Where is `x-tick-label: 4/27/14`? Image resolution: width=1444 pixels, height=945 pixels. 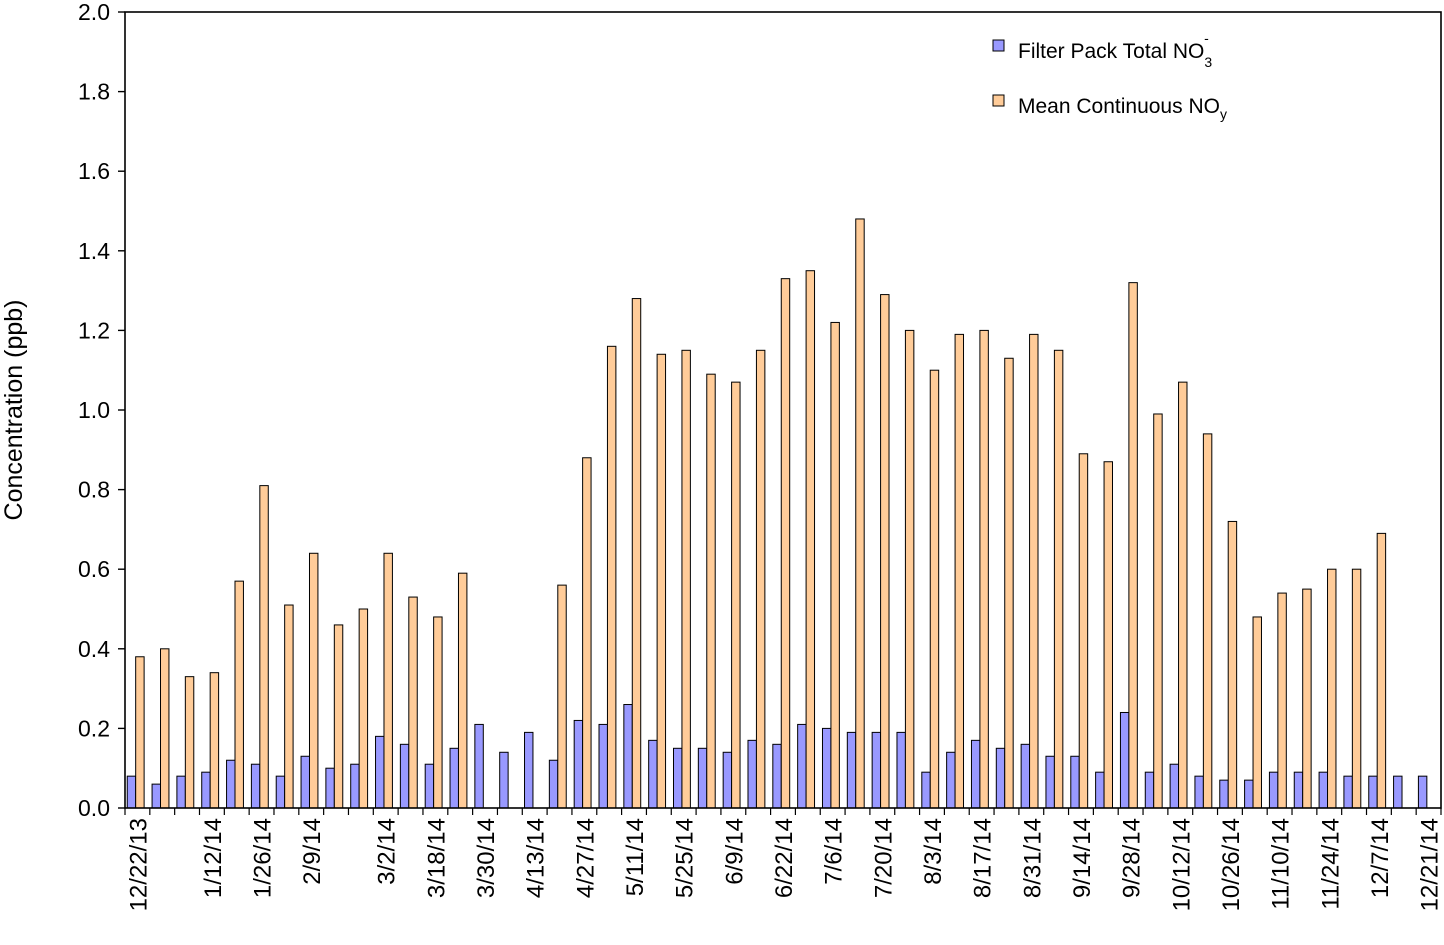 x-tick-label: 4/27/14 is located at coordinates (585, 858).